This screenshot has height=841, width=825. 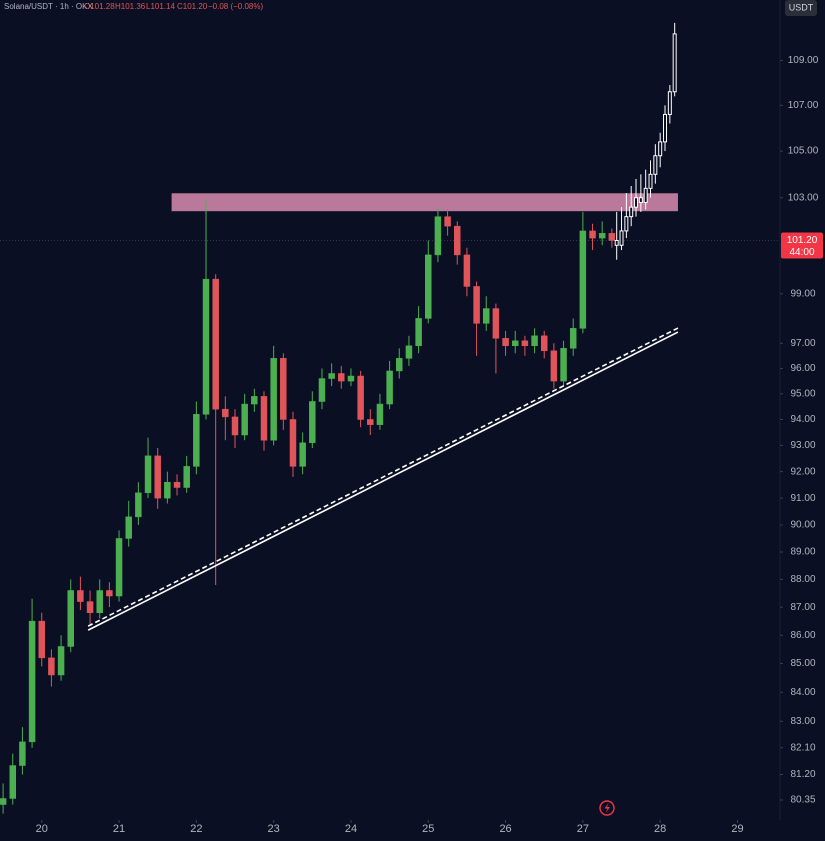 I want to click on y-tick-label: 105.00, so click(x=803, y=151).